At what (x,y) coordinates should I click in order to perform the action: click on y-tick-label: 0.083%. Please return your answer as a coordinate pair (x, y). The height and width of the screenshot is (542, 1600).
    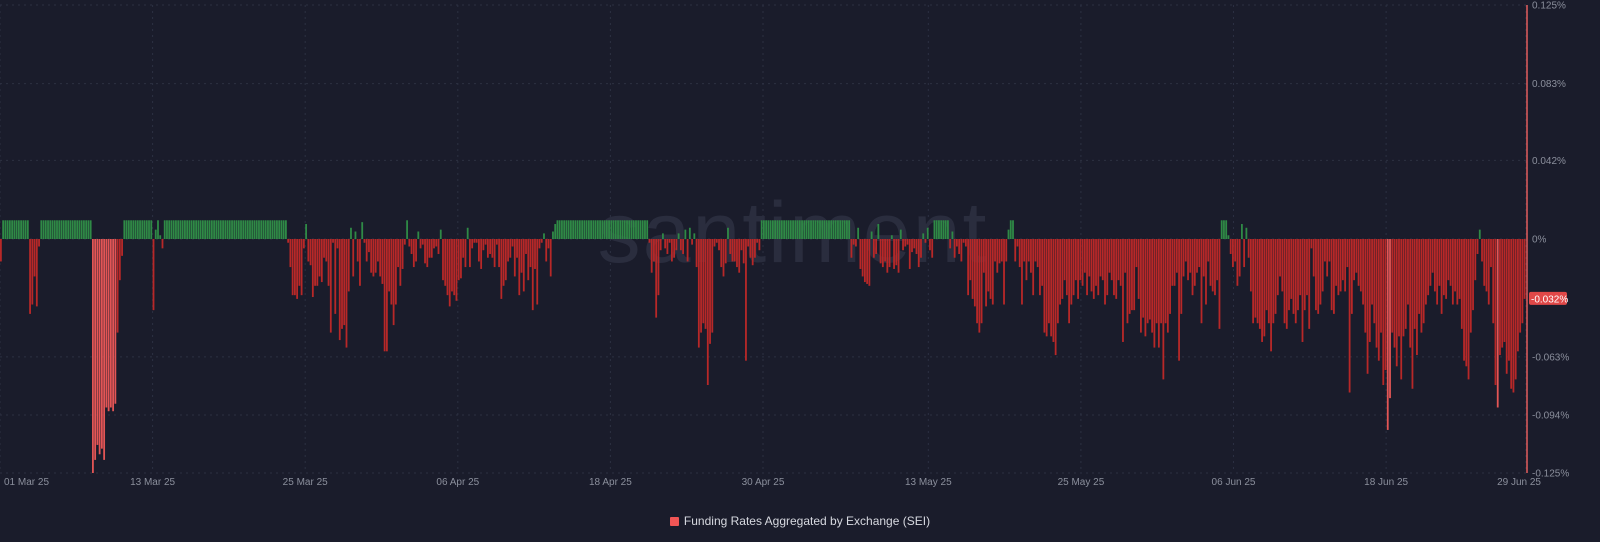
    Looking at the image, I should click on (1549, 84).